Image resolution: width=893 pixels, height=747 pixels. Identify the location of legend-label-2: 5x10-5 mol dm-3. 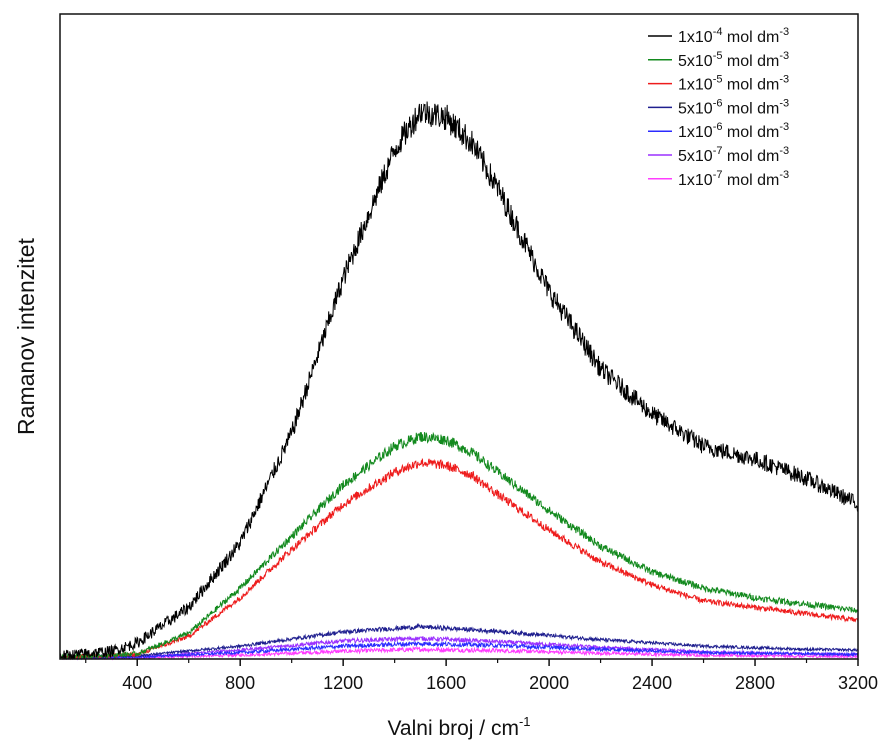
(733, 60).